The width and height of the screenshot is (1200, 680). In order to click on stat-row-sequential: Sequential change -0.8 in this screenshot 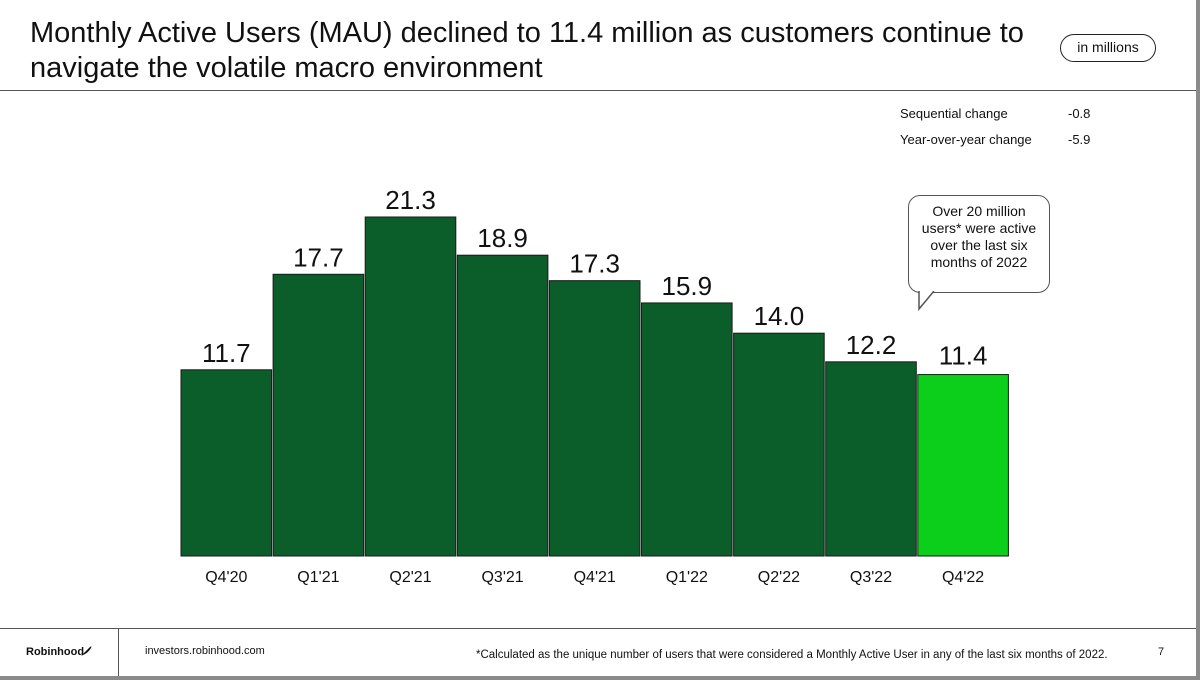, I will do `click(1000, 119)`.